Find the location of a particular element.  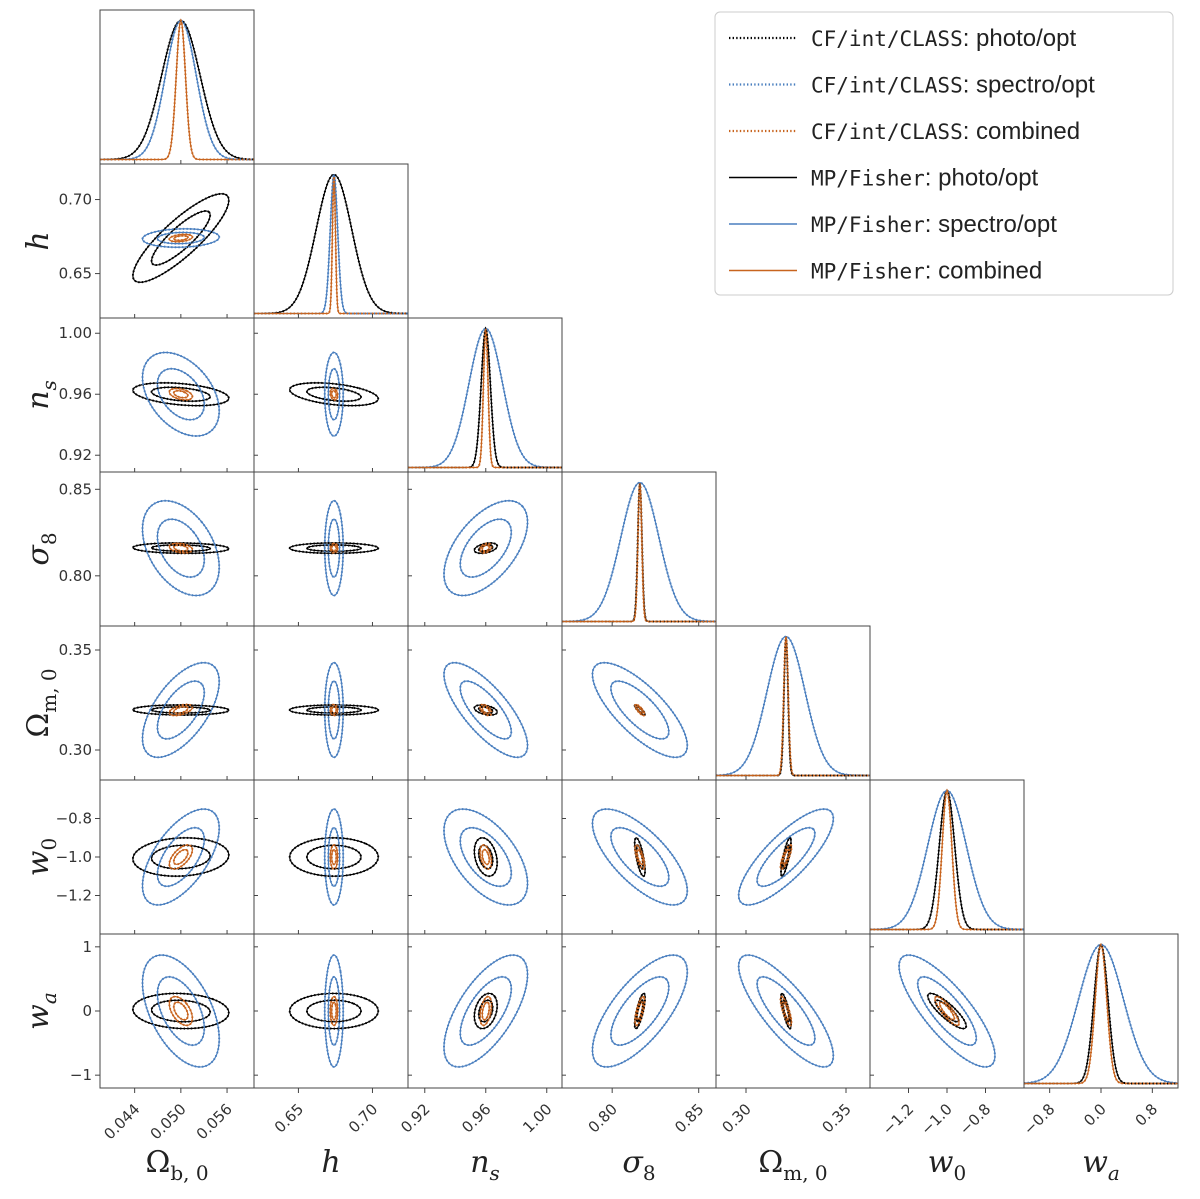

marginal-w_0-photo-dotted is located at coordinates (947, 860).